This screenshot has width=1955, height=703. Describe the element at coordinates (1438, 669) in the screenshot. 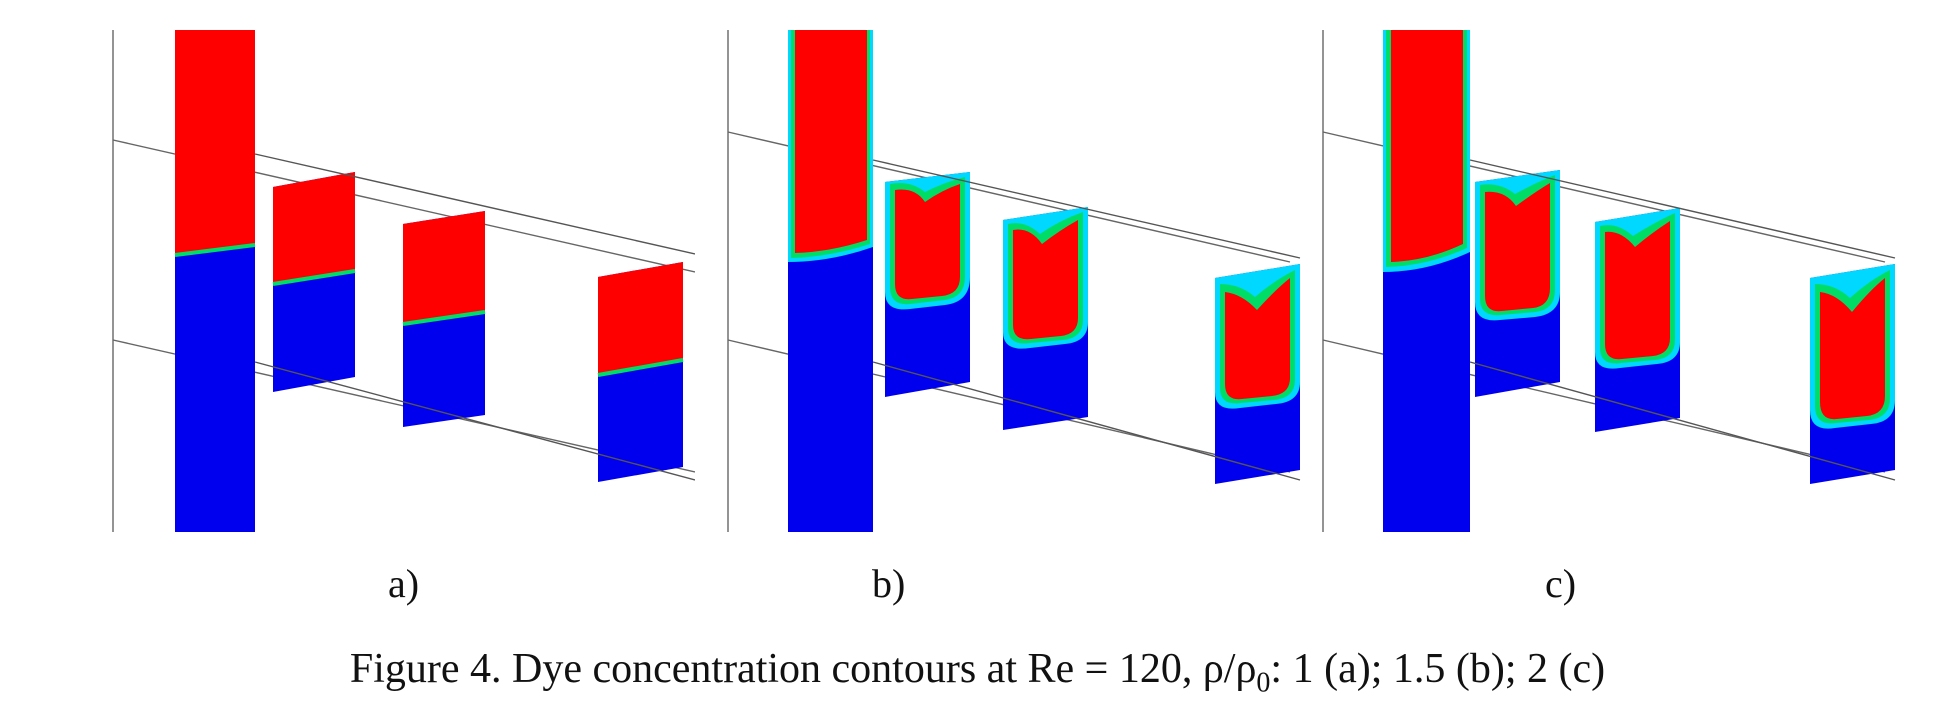

I see `caption-suffix: : 1 (a); 1.5 (b); 2 (c)` at that location.